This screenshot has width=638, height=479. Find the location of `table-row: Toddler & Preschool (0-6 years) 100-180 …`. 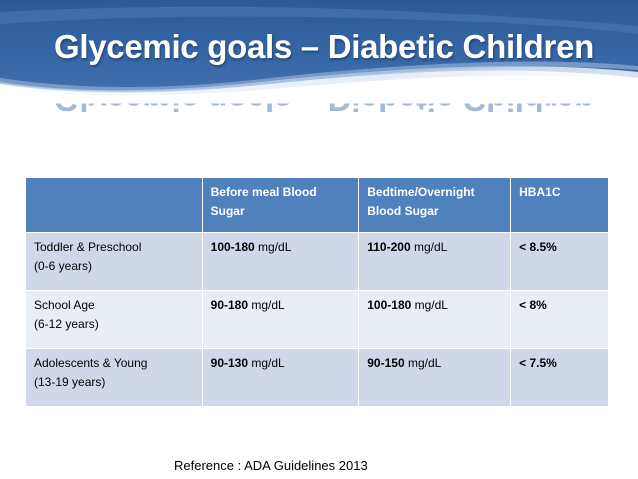

table-row: Toddler & Preschool (0-6 years) 100-180 … is located at coordinates (317, 261).